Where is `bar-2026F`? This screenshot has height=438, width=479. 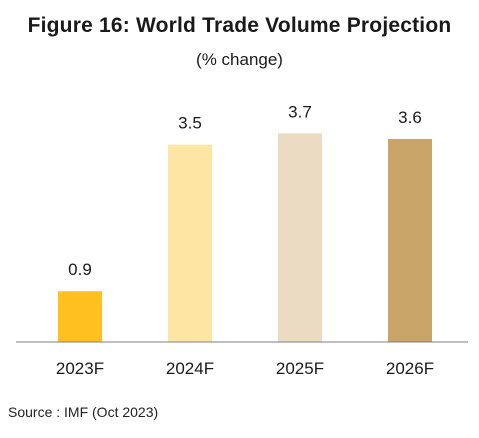
bar-2026F is located at coordinates (410, 240).